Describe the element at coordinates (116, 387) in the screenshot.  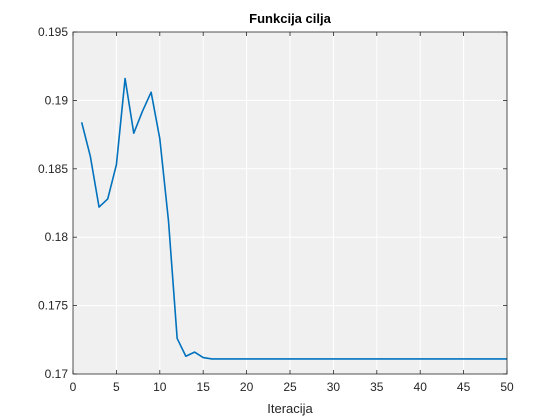
I see `x-tick-label: 5` at that location.